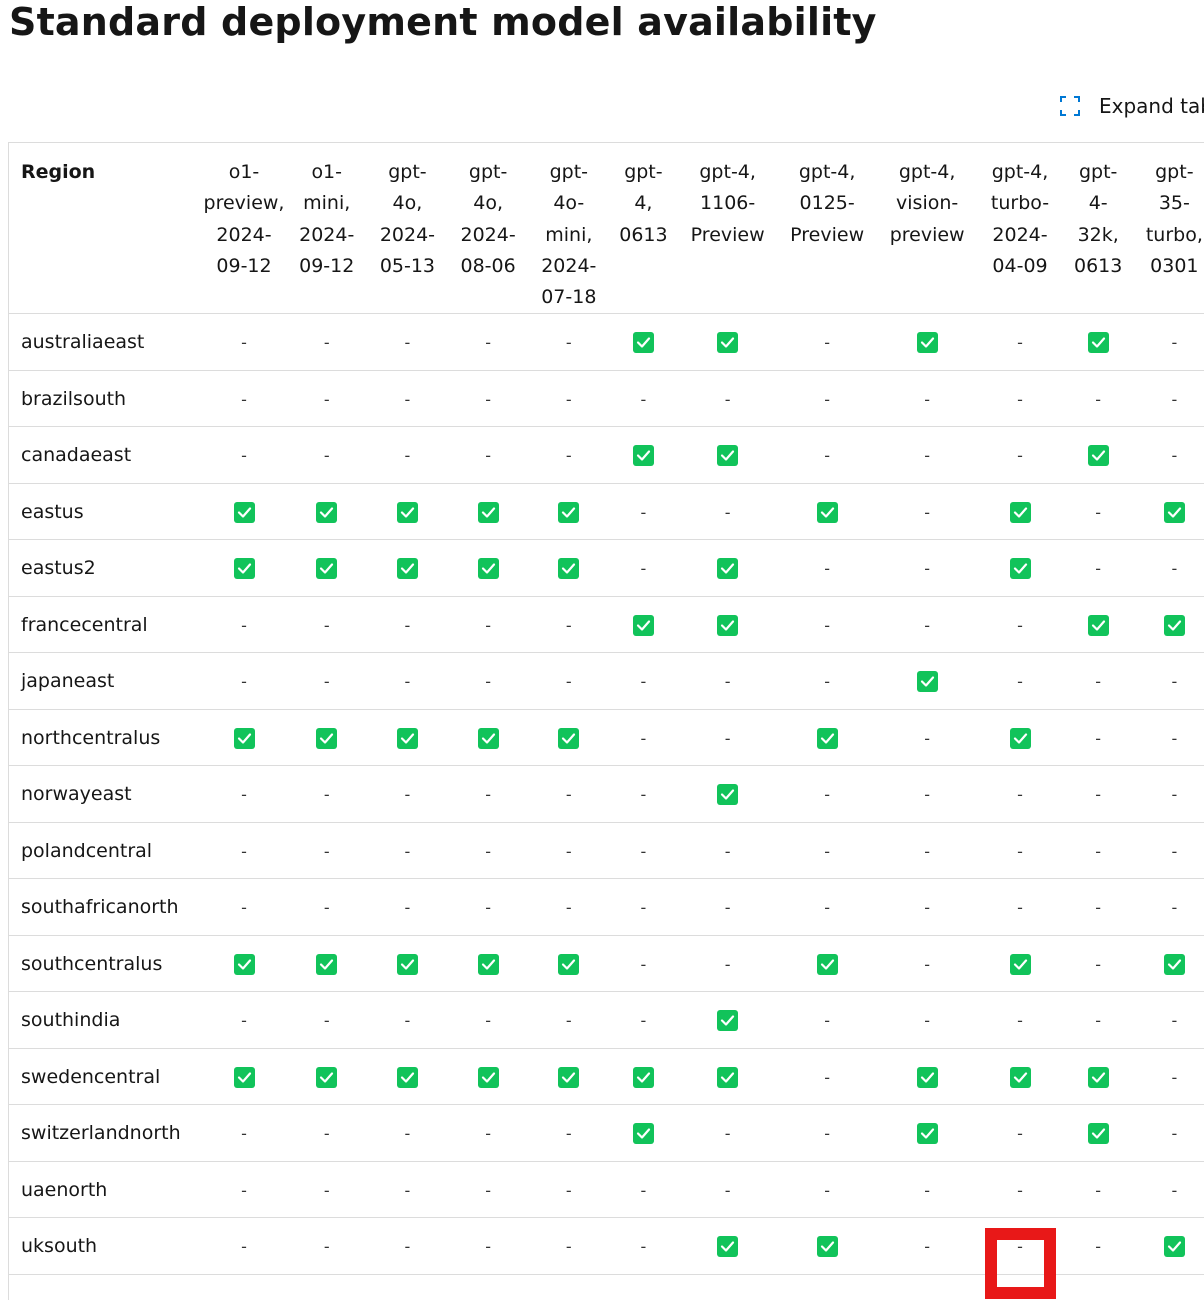 This screenshot has width=1204, height=1300. I want to click on table-row: southafricanorth - - - - - - - - - - - -, so click(606, 907).